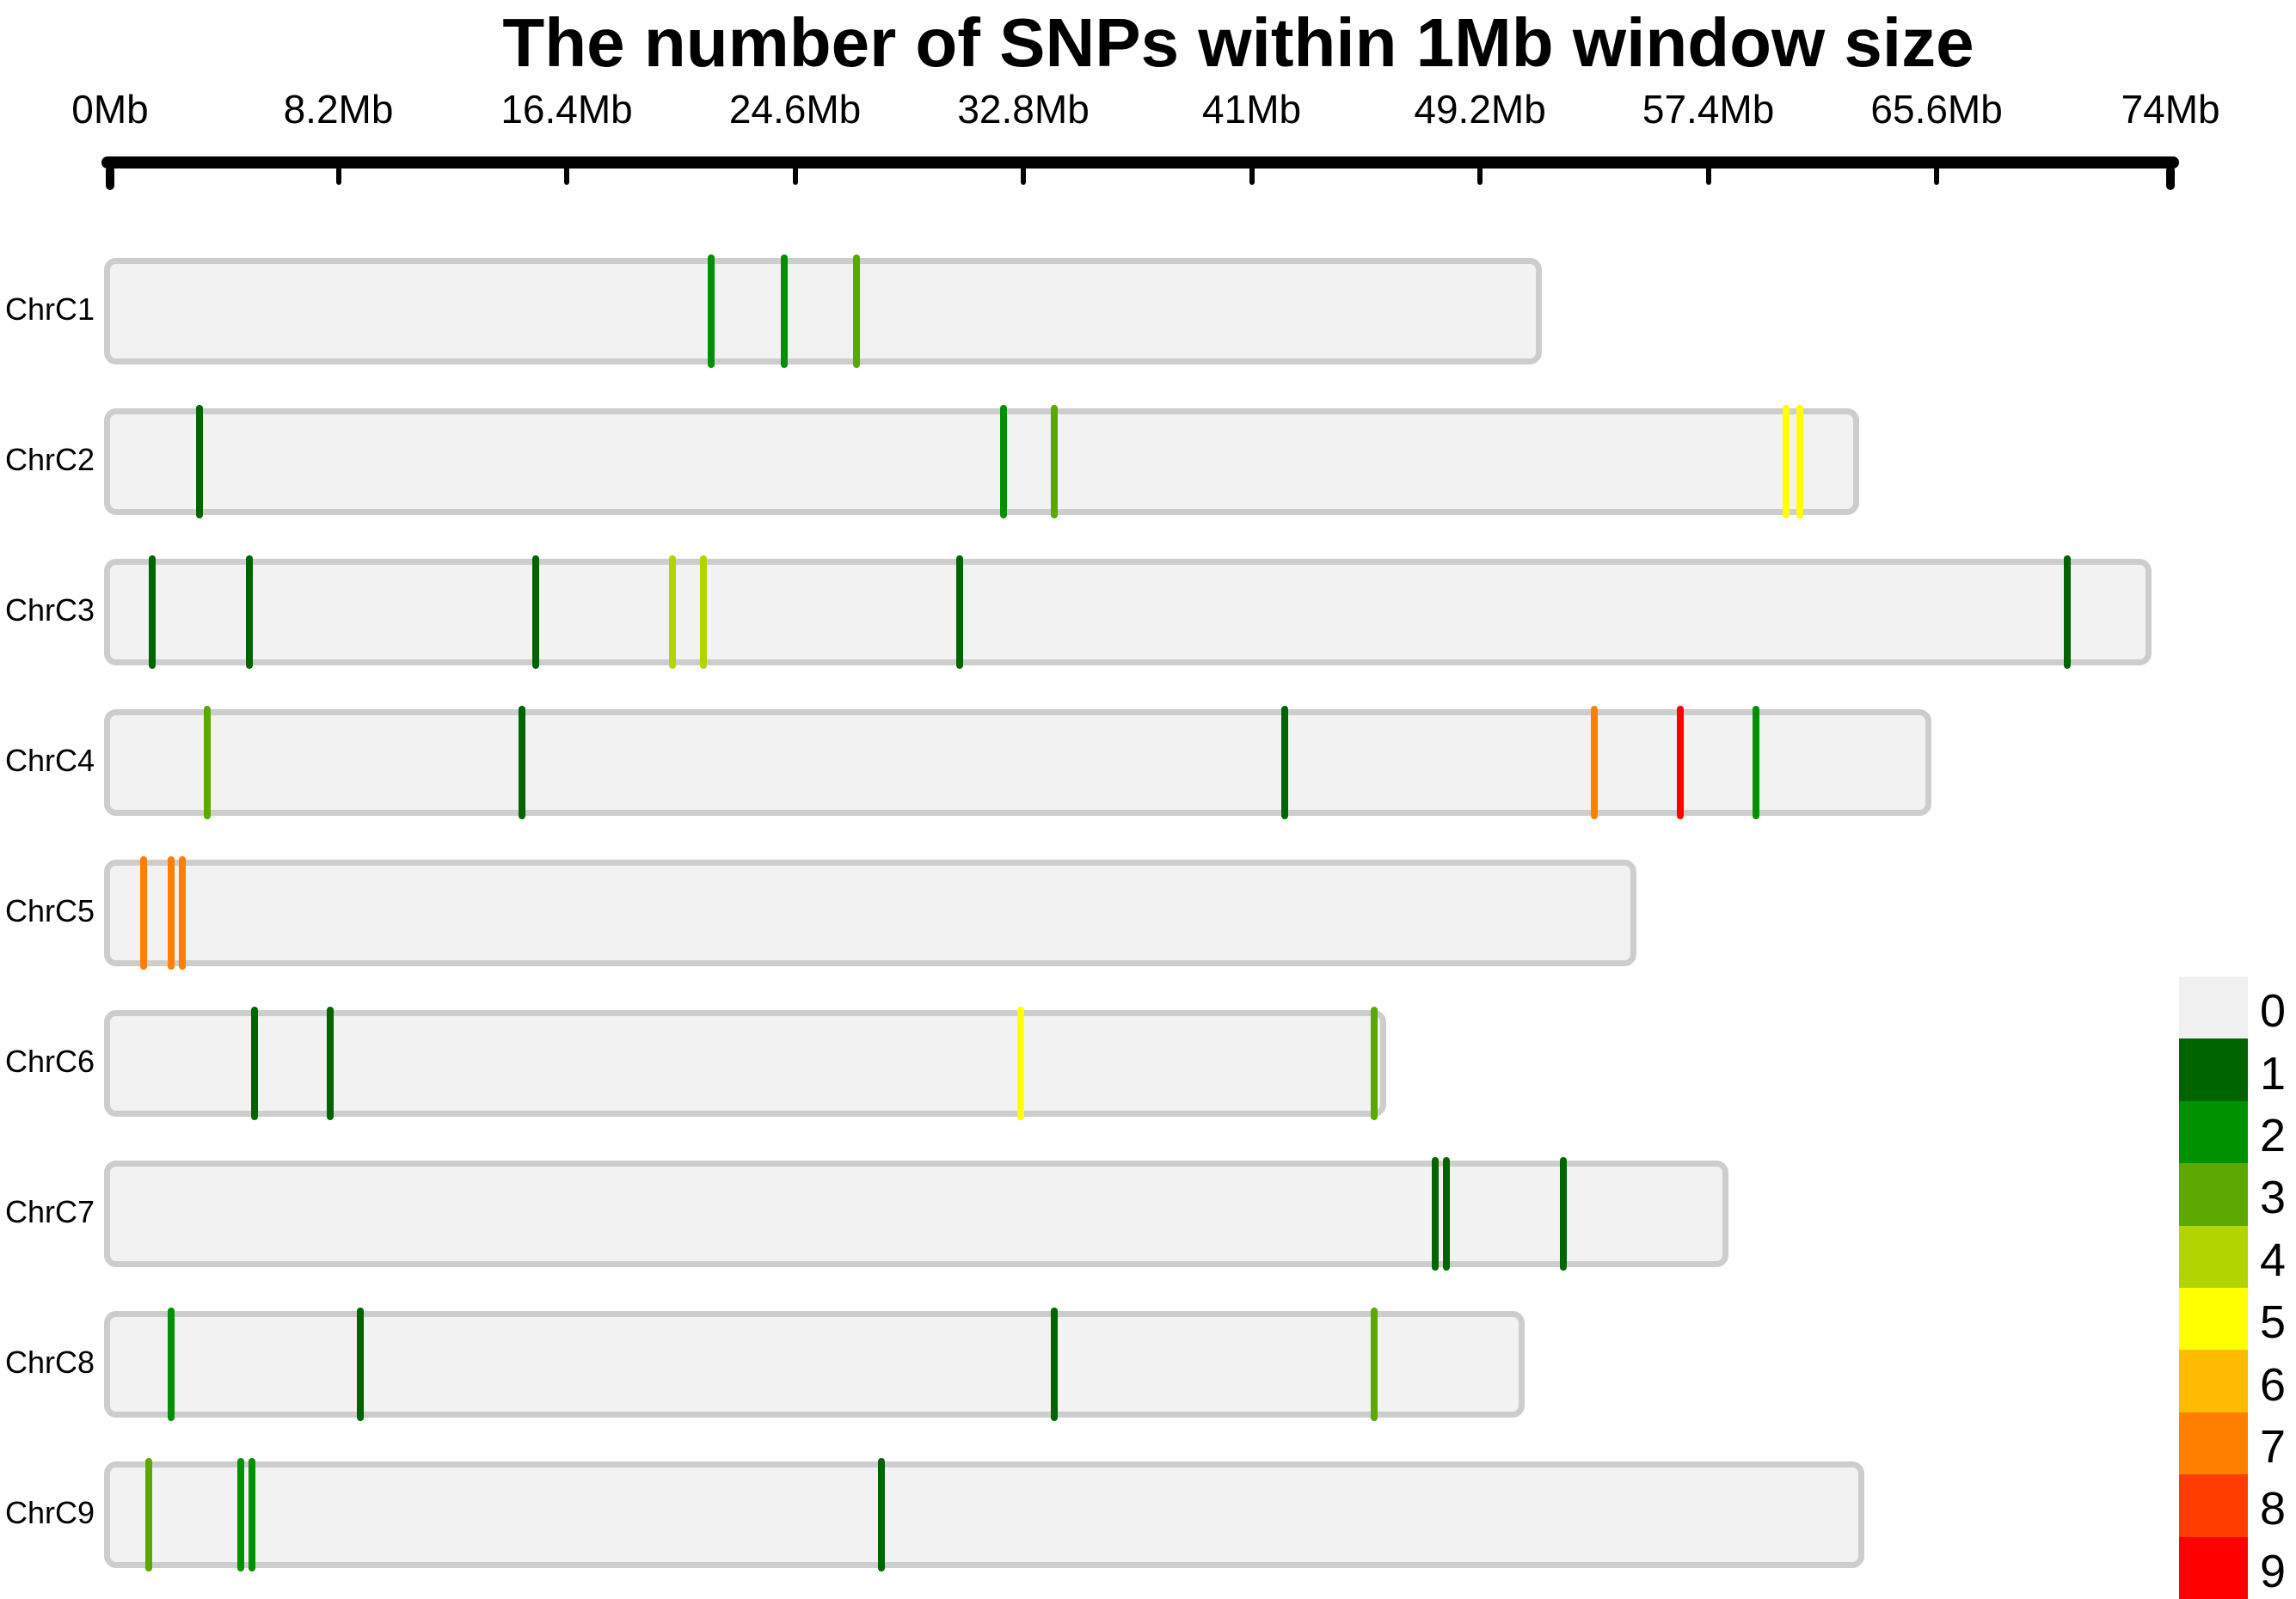  What do you see at coordinates (1140, 162) in the screenshot?
I see `ruler-bar` at bounding box center [1140, 162].